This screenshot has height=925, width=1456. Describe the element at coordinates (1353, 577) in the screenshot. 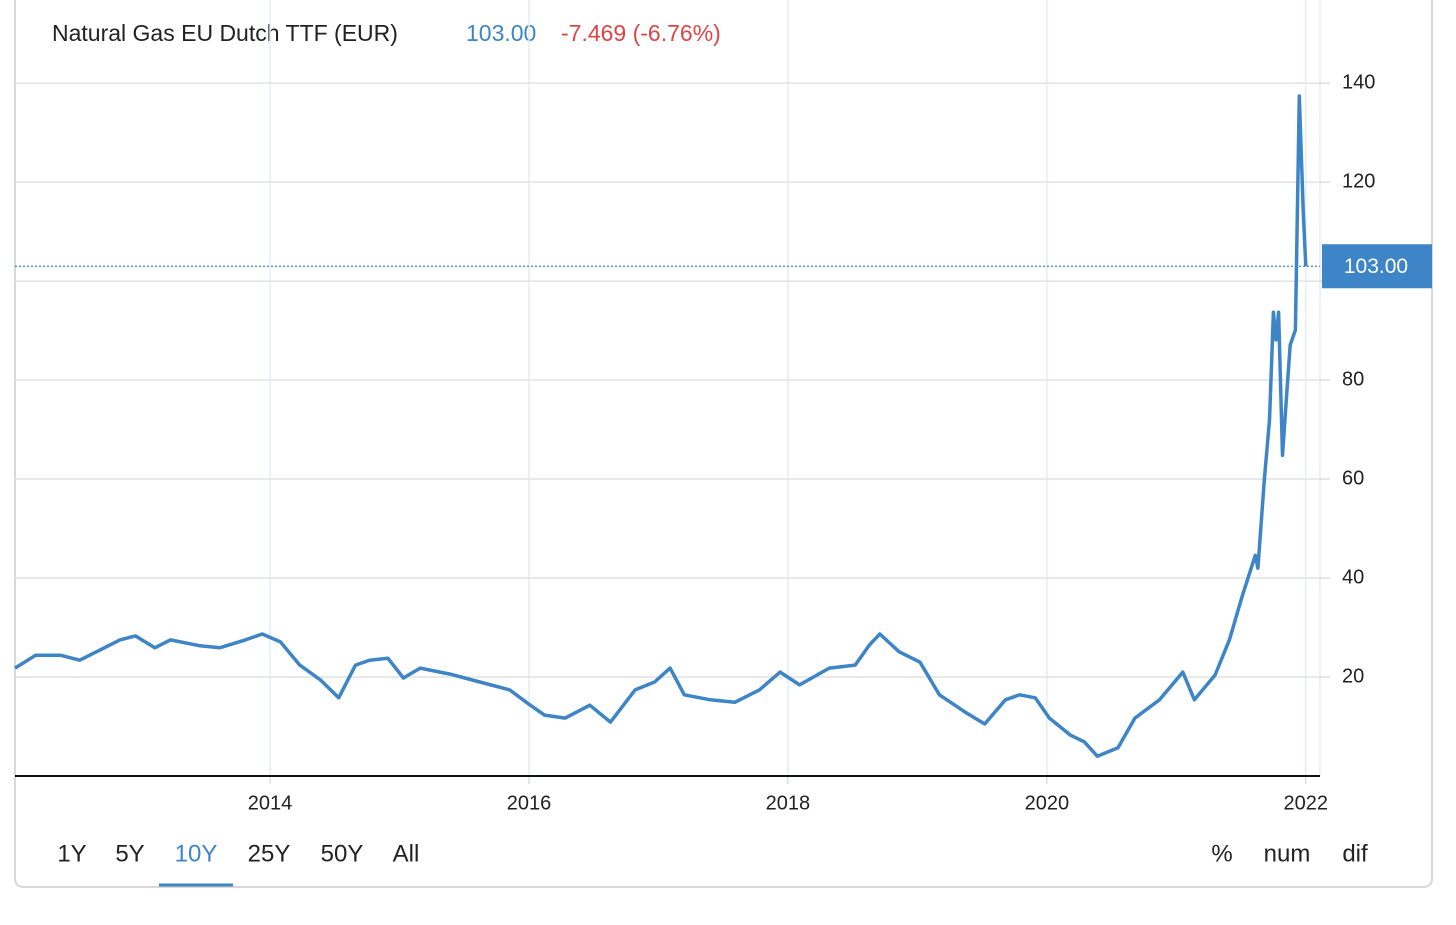

I see `y-tick-label: 40` at that location.